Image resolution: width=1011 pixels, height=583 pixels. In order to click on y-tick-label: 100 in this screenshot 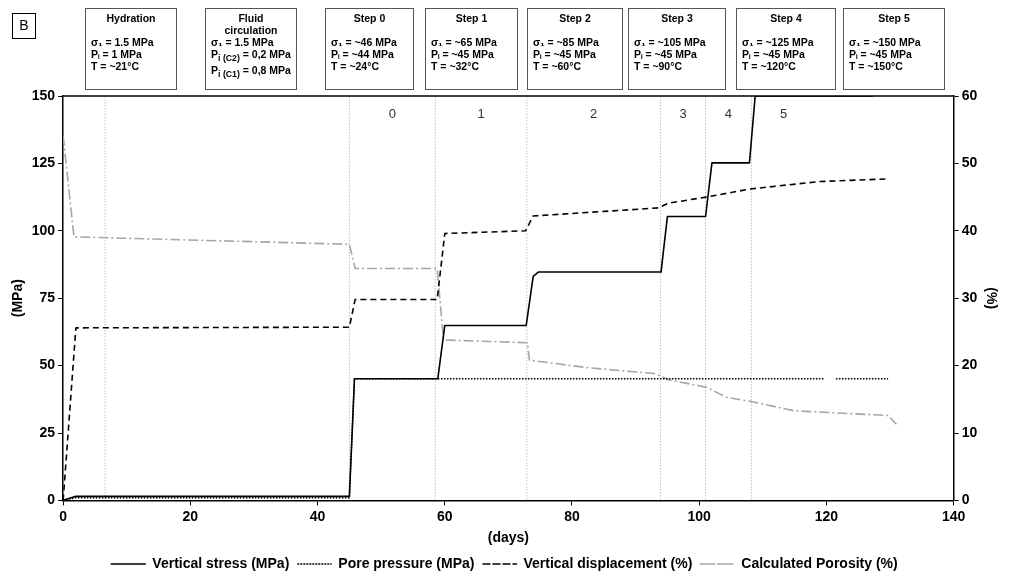, I will do `click(43, 229)`.